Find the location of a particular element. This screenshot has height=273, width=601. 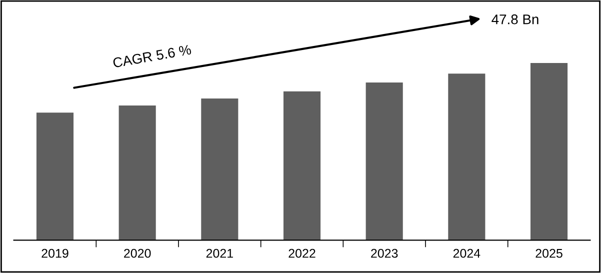

x-tick-label: 2021 is located at coordinates (219, 253).